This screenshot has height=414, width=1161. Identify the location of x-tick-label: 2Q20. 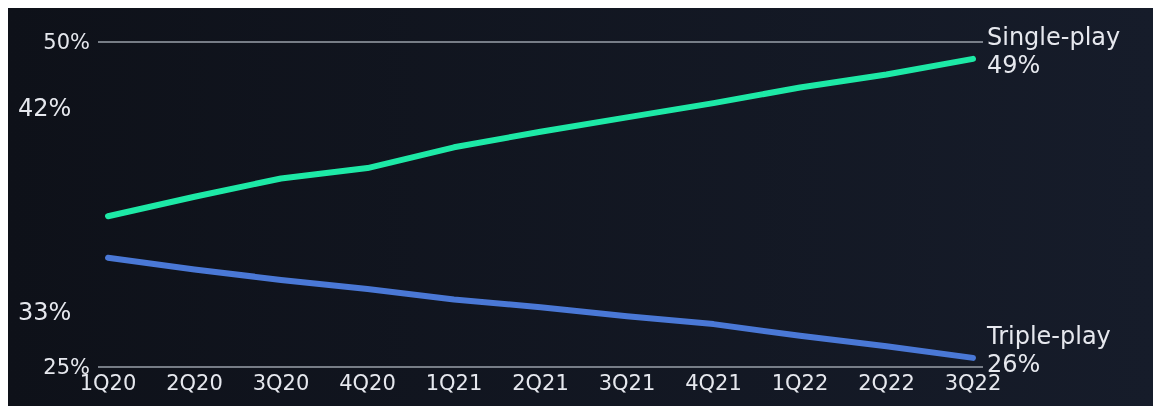
(194, 382).